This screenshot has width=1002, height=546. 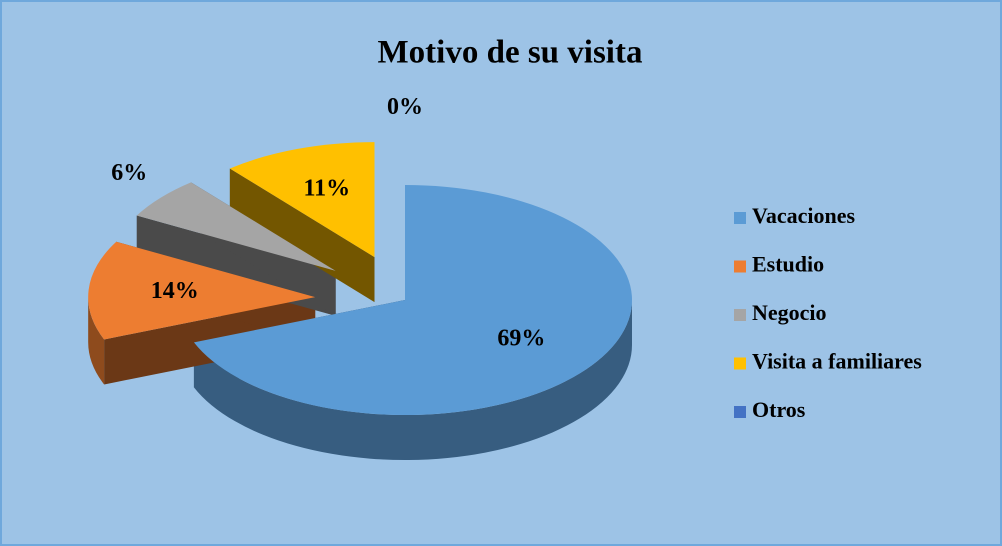 I want to click on chart-title: Motivo de su visita, so click(x=510, y=53).